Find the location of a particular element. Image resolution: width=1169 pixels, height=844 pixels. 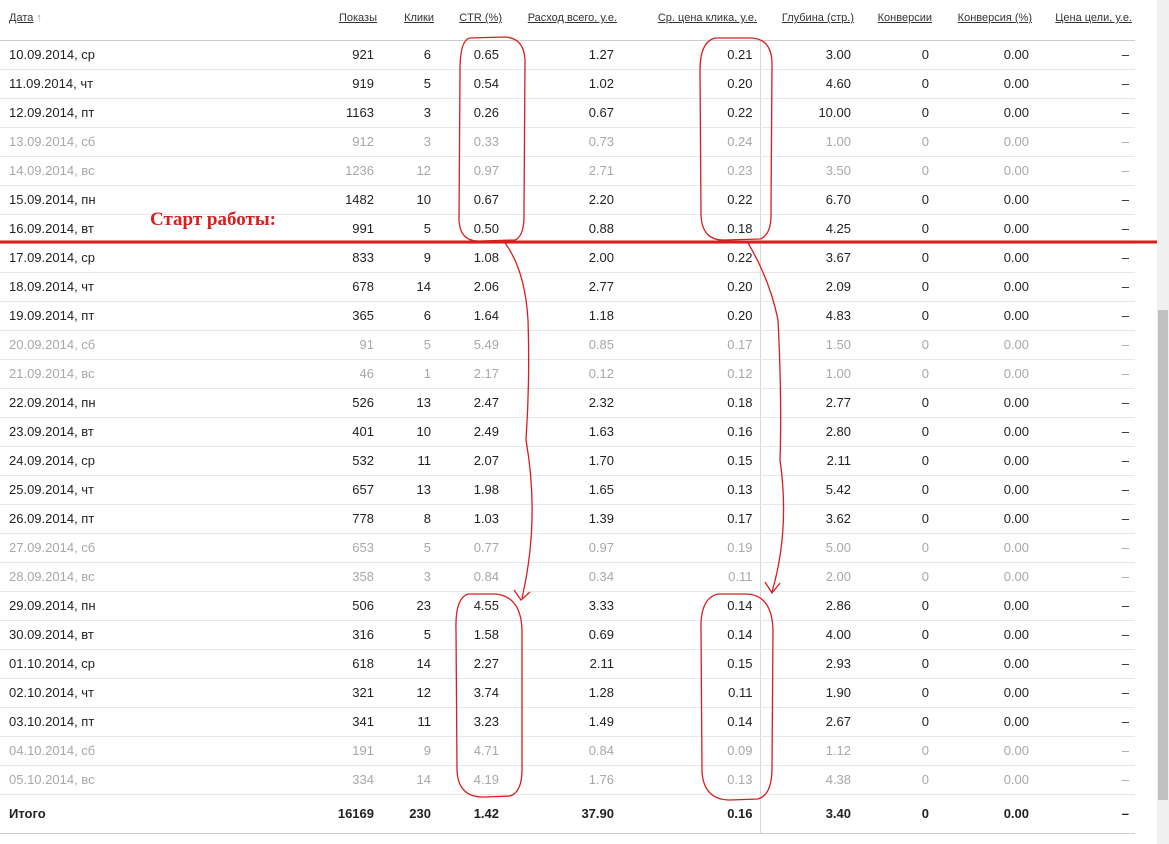

annotation-text: Старт работы: is located at coordinates (213, 219).